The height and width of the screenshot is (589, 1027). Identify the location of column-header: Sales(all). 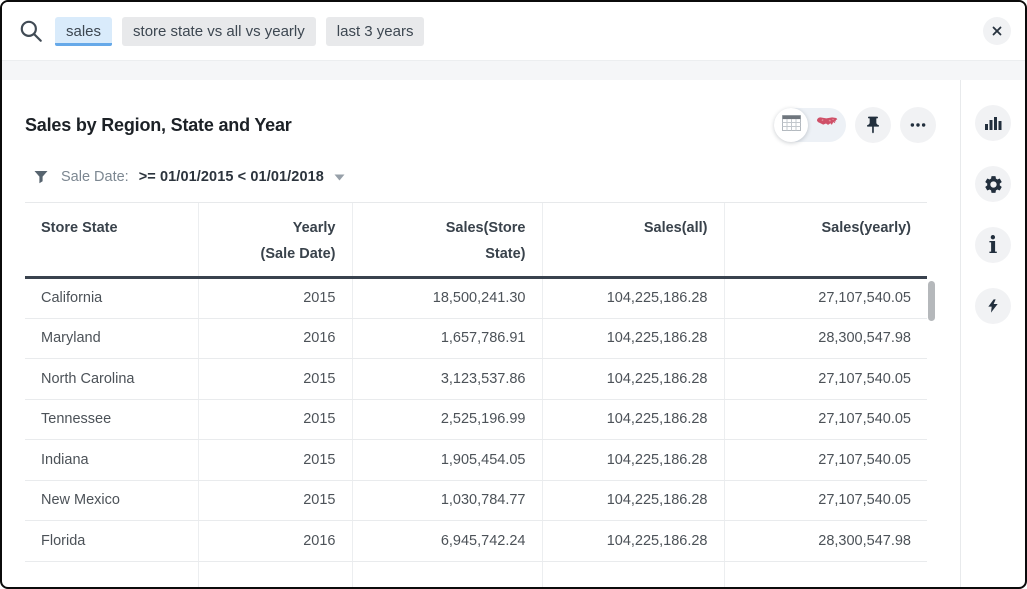
(632, 240).